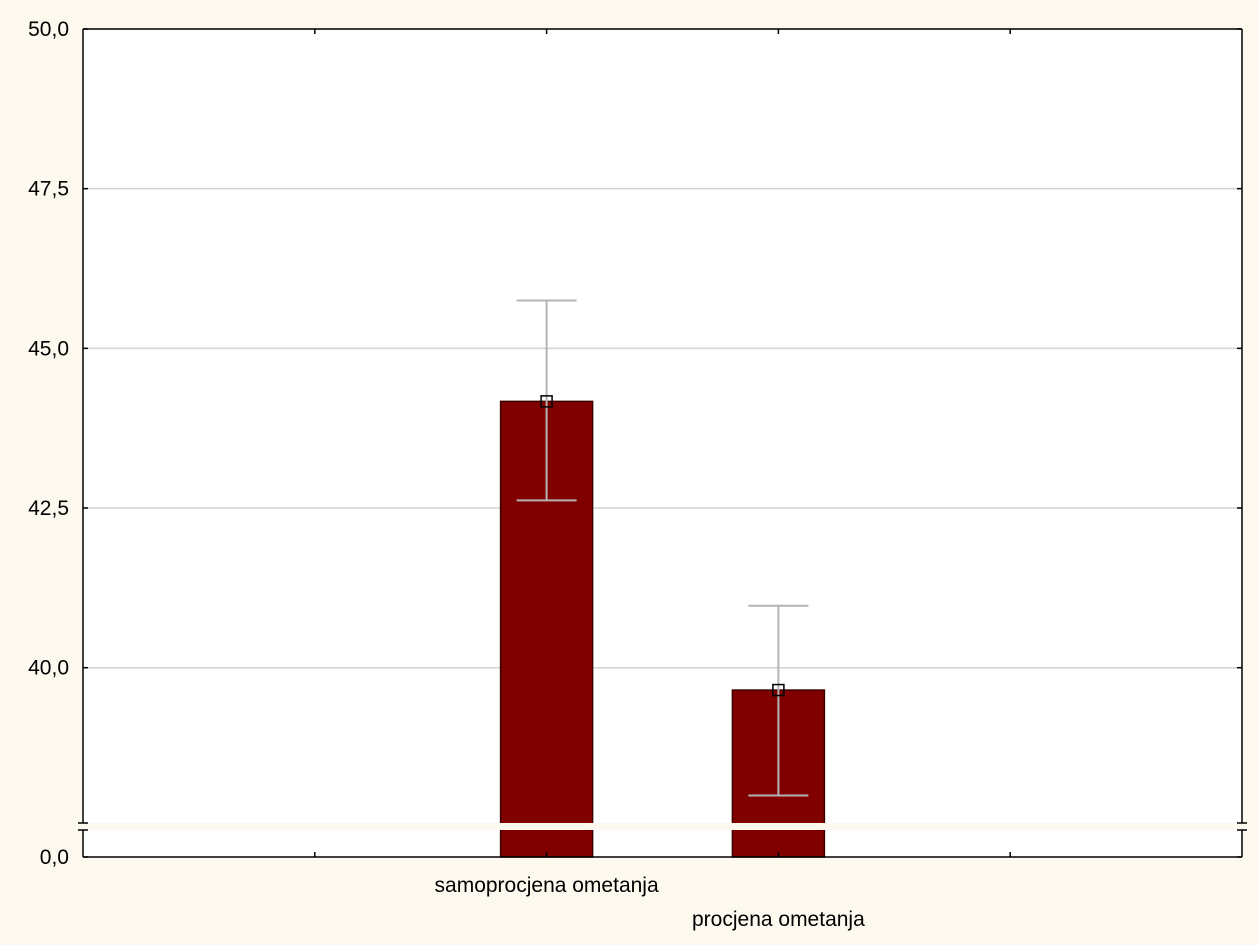  What do you see at coordinates (662, 826) in the screenshot?
I see `axis-break-band` at bounding box center [662, 826].